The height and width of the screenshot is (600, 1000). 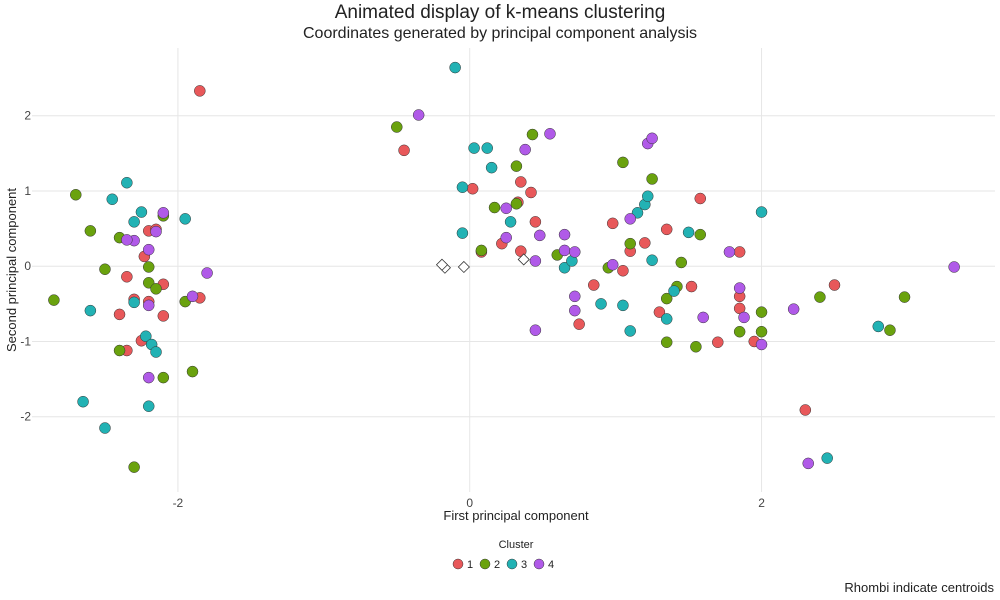 I want to click on x-axis-label: First principal component, so click(x=516, y=515).